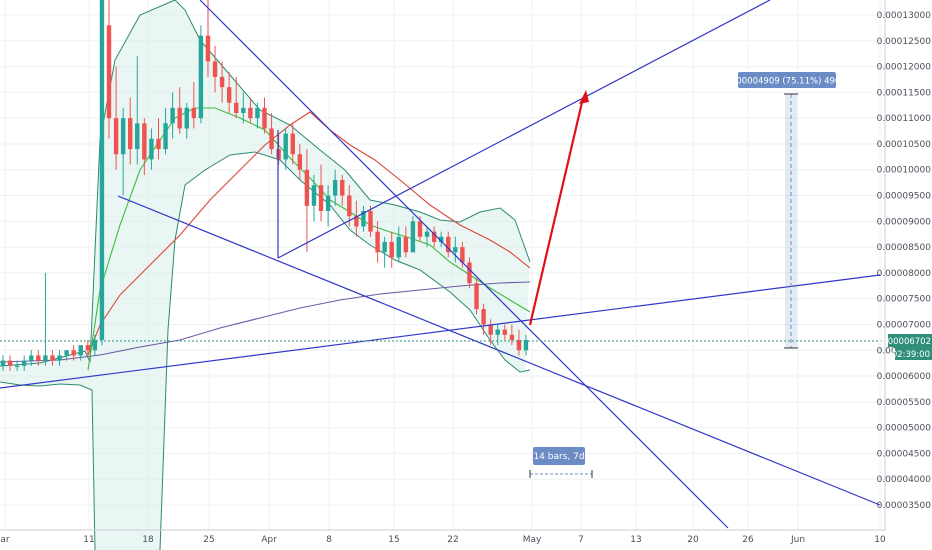 The image size is (932, 550). What do you see at coordinates (904, 145) in the screenshot?
I see `y-tick-label: 0.00010500` at bounding box center [904, 145].